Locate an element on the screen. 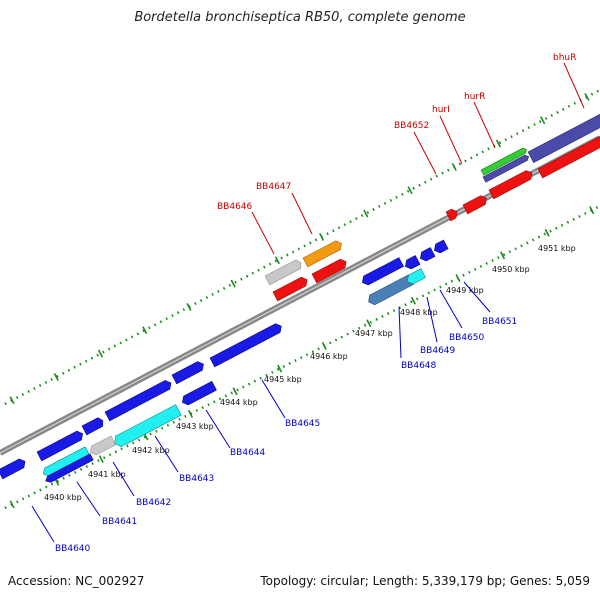 Image resolution: width=600 pixels, height=600 pixels. label-bb4645: BB4645 is located at coordinates (302, 424).